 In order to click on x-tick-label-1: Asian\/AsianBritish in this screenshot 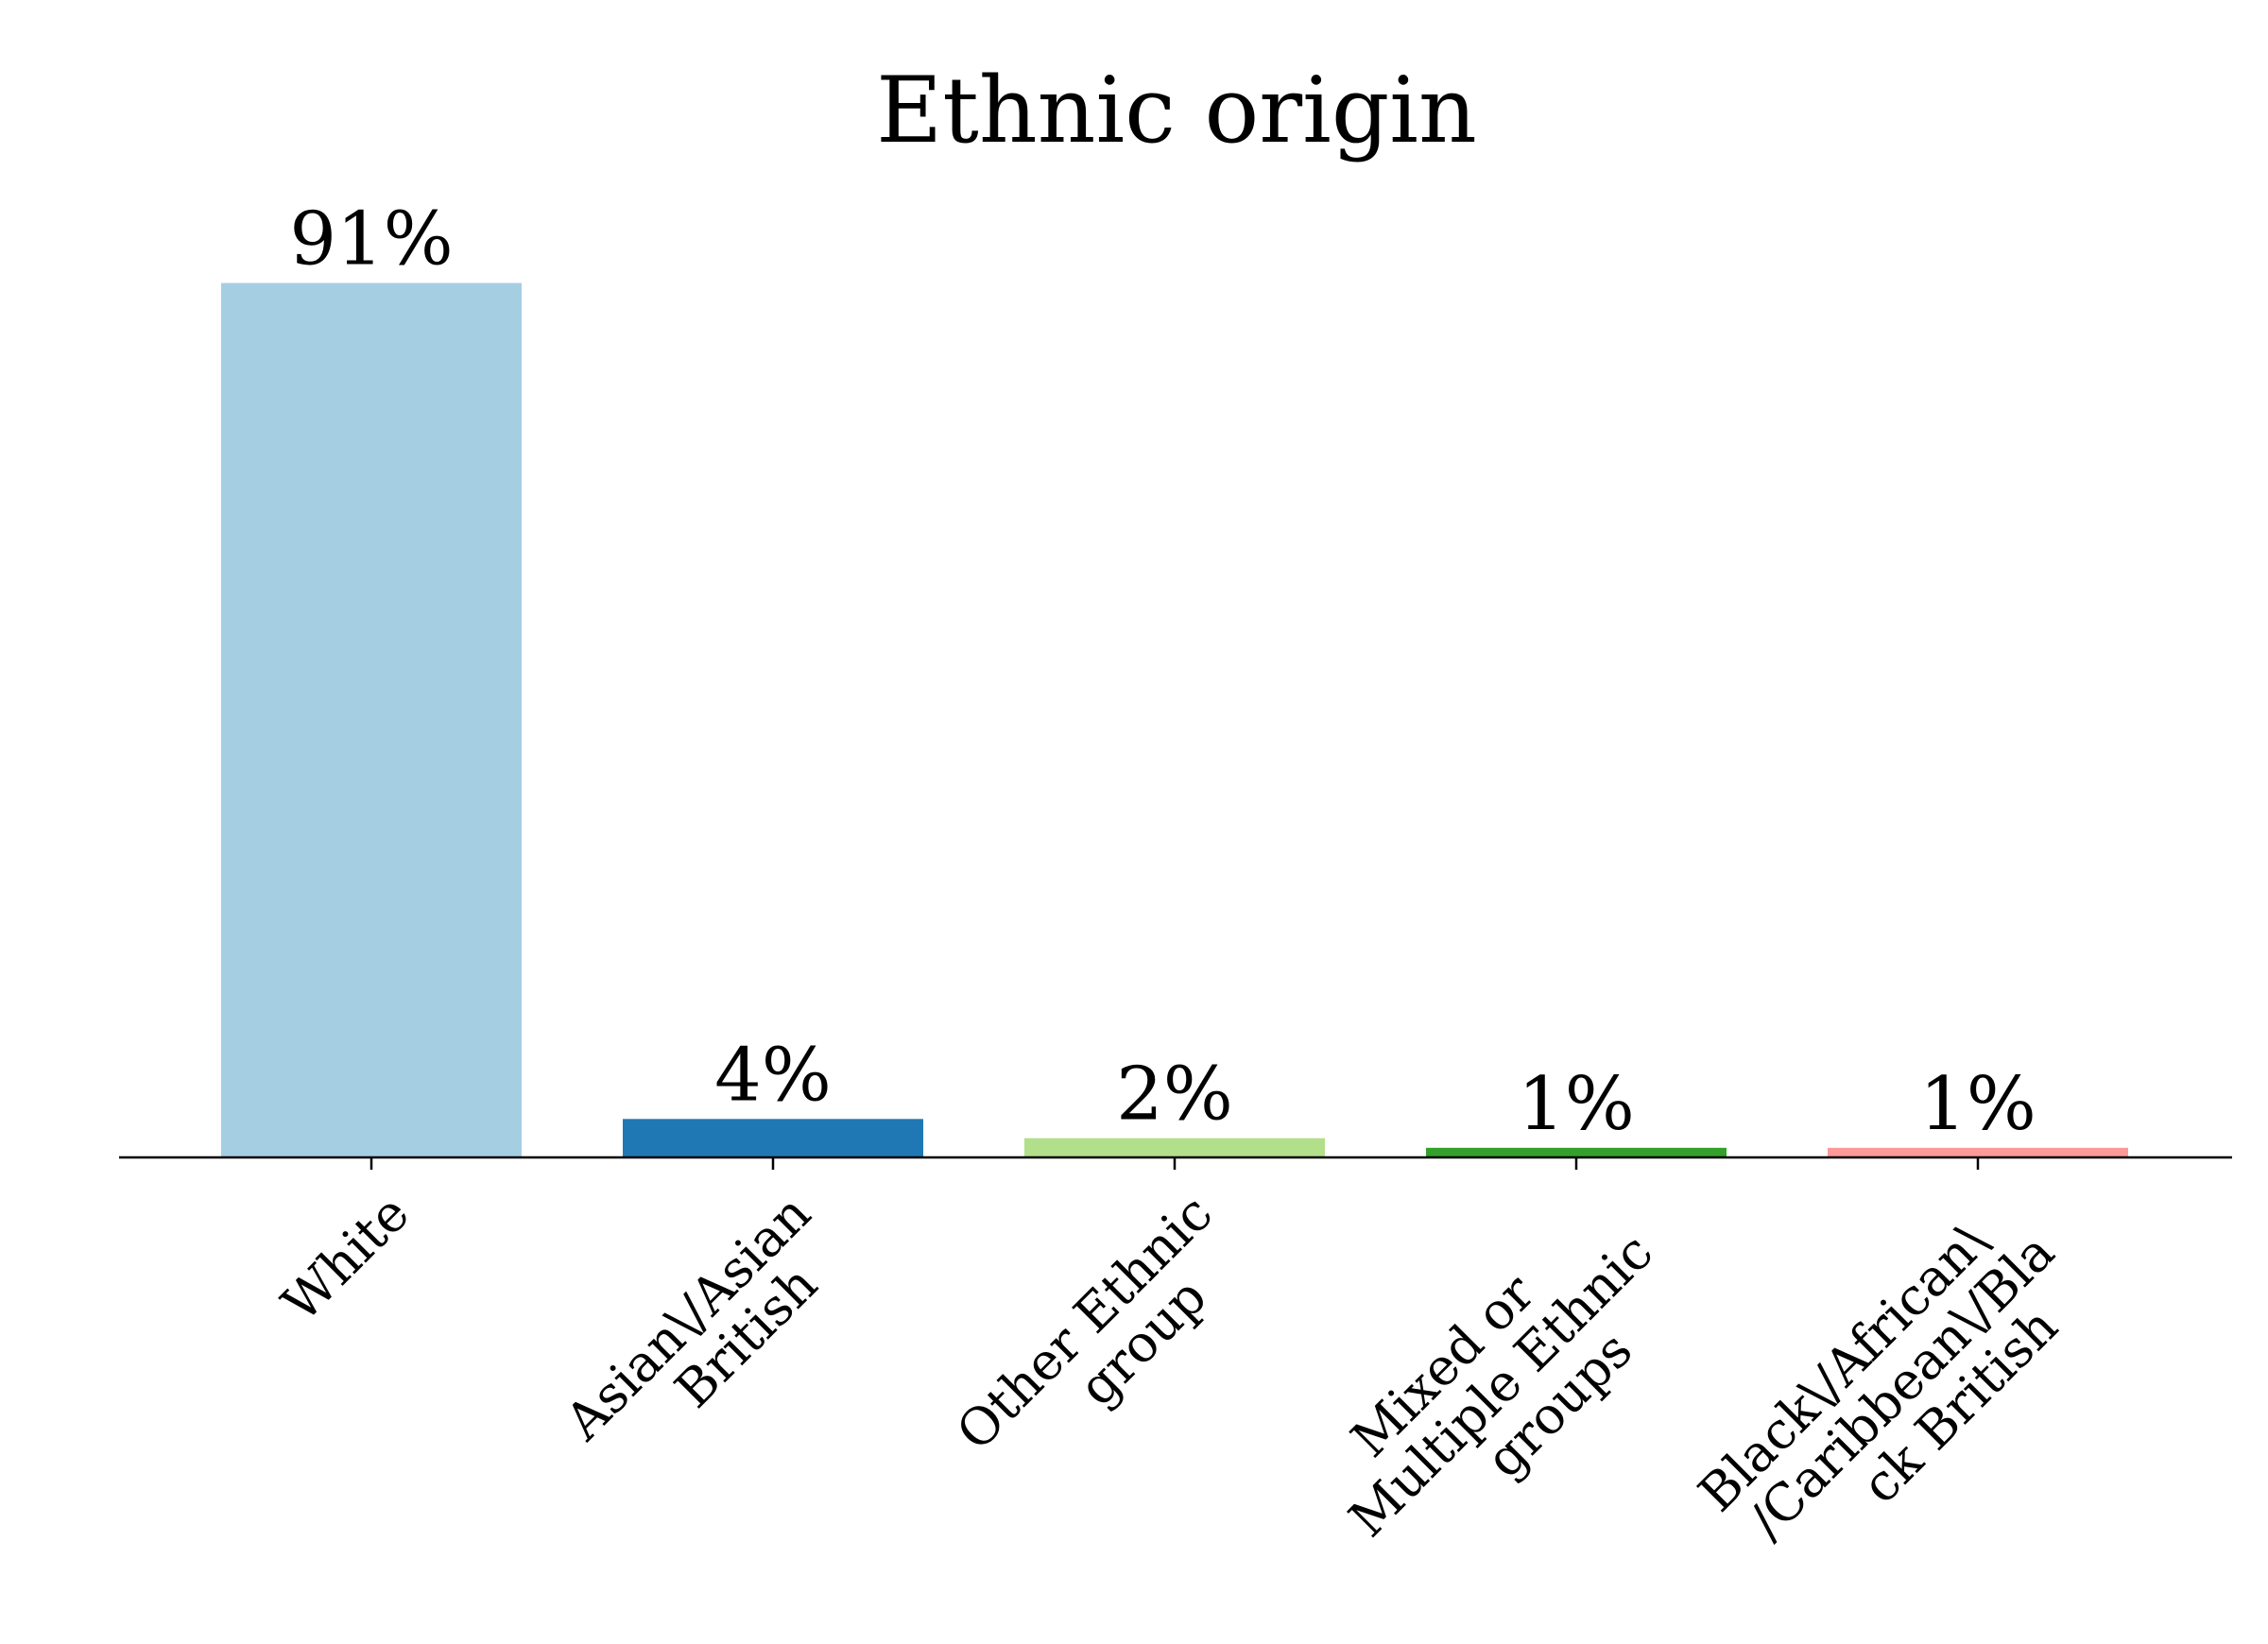, I will do `click(706, 1336)`.